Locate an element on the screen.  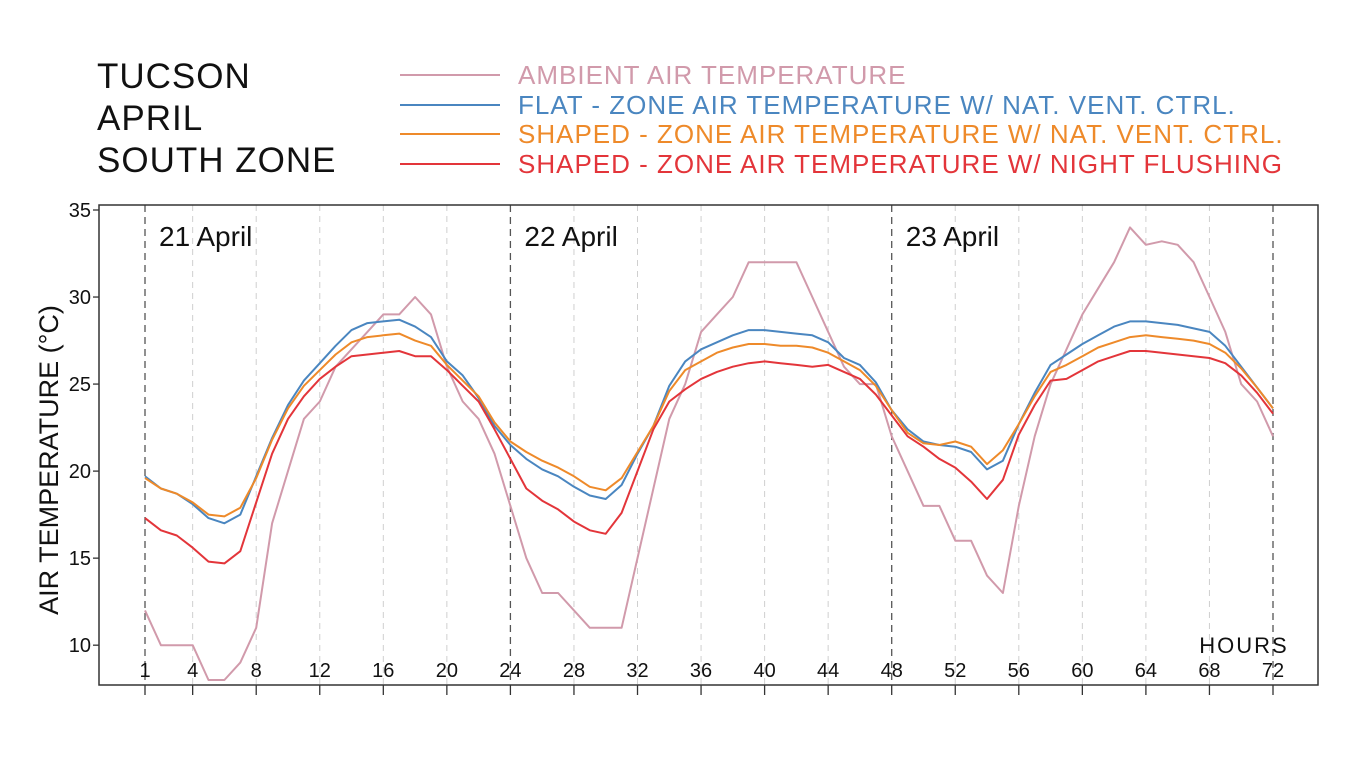
x-tick-label-32: 32 is located at coordinates (637, 671).